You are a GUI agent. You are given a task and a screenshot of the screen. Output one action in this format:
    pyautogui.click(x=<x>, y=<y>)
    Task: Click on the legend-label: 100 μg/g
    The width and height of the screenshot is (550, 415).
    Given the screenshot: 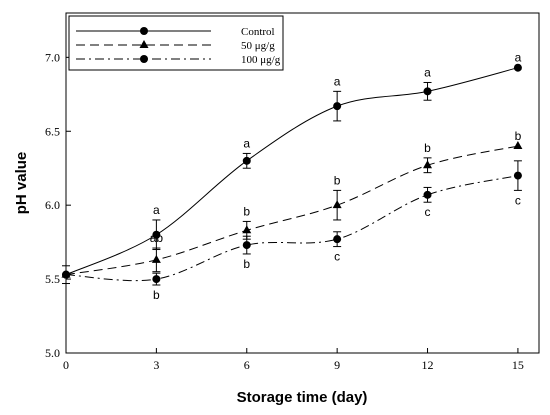 What is the action you would take?
    pyautogui.click(x=261, y=60)
    